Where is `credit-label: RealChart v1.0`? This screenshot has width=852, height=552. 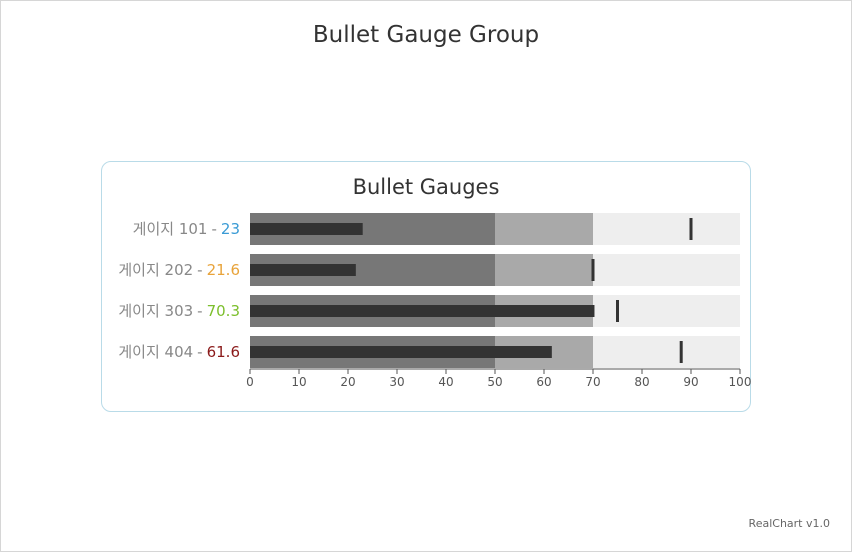
credit-label: RealChart v1.0 is located at coordinates (789, 523).